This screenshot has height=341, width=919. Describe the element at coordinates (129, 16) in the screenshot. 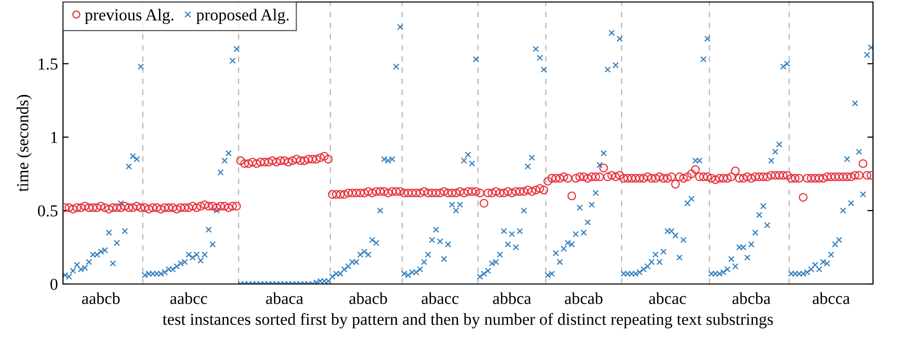

I see `legend-label: previous Alg.` at that location.